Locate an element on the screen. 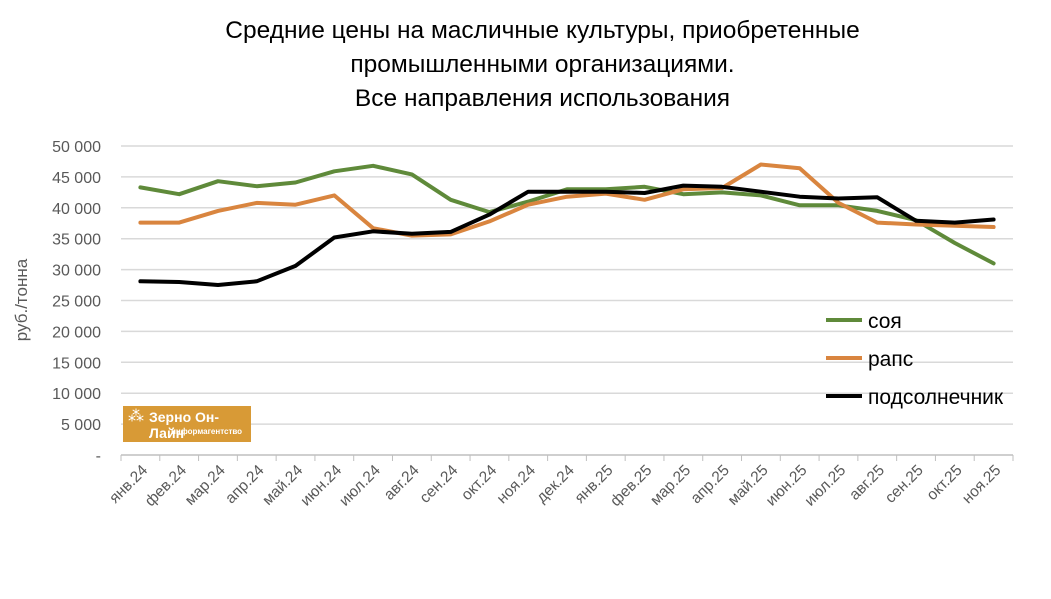 The width and height of the screenshot is (1051, 599). legend-label: рапс is located at coordinates (890, 359).